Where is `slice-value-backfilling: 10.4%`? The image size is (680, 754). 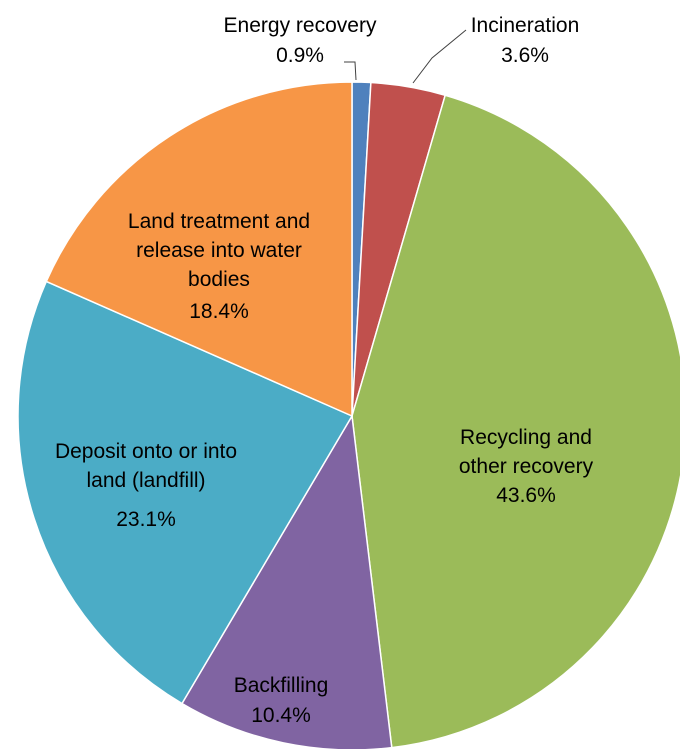
slice-value-backfilling: 10.4% is located at coordinates (281, 715).